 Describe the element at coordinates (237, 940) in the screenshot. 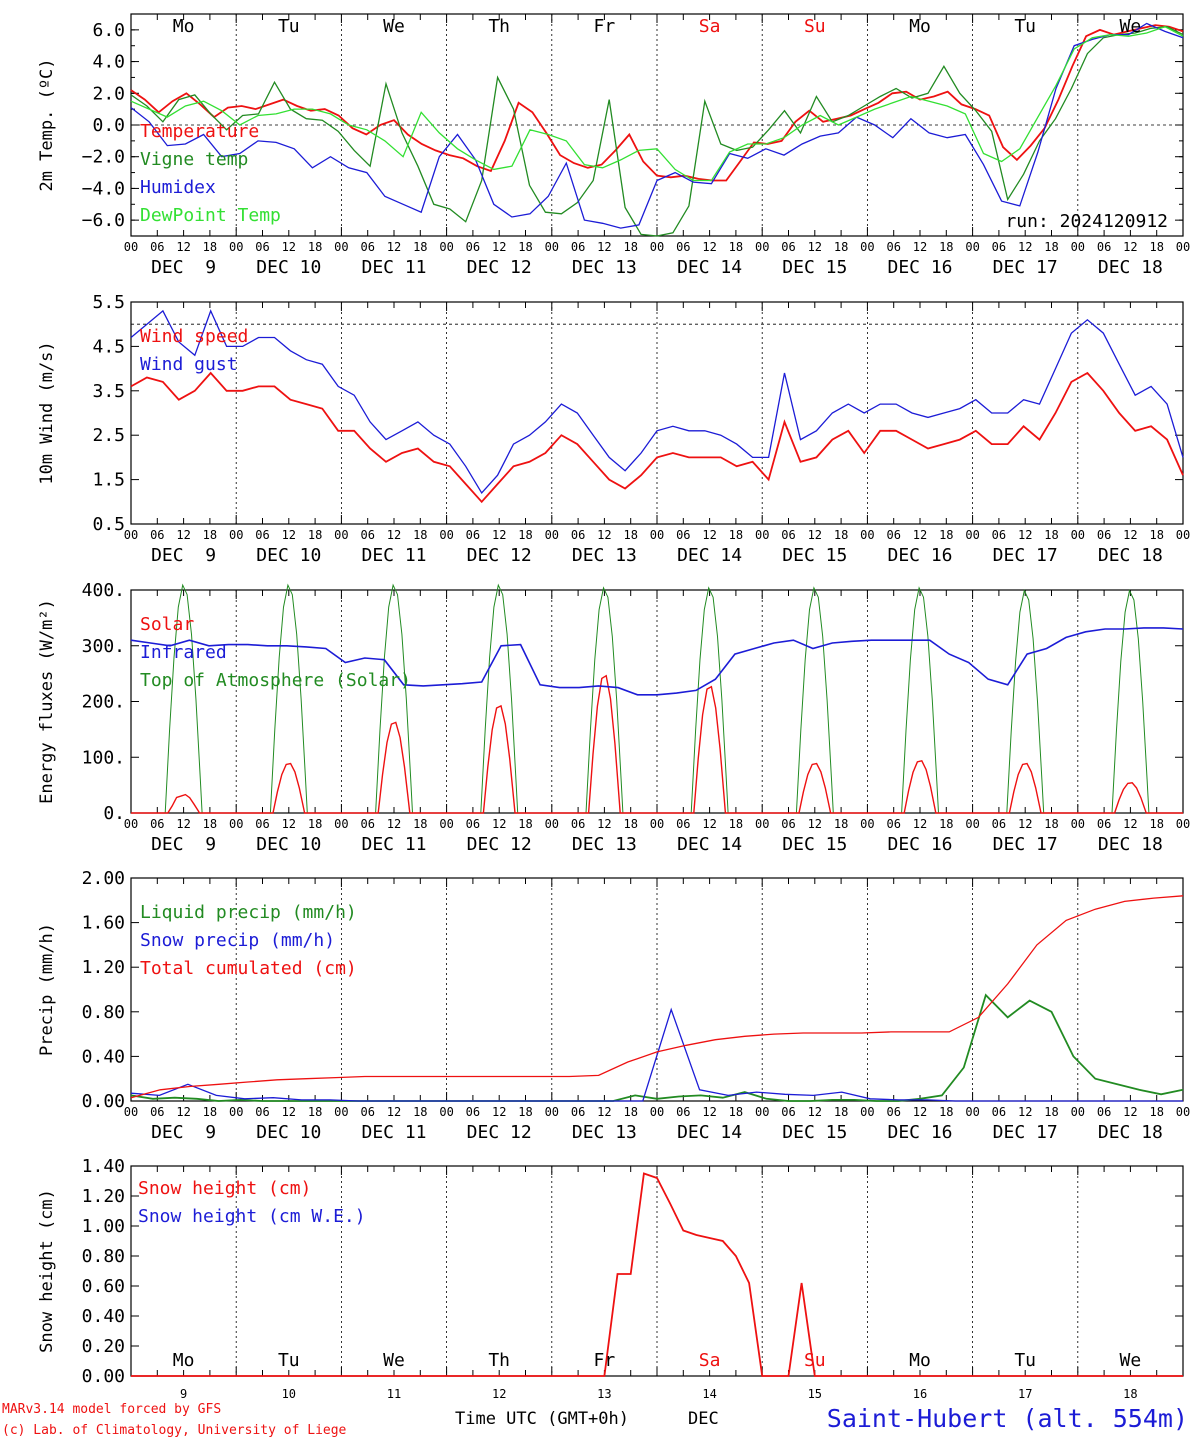

I see `legend-entry: Snow precip (mm/h)` at that location.